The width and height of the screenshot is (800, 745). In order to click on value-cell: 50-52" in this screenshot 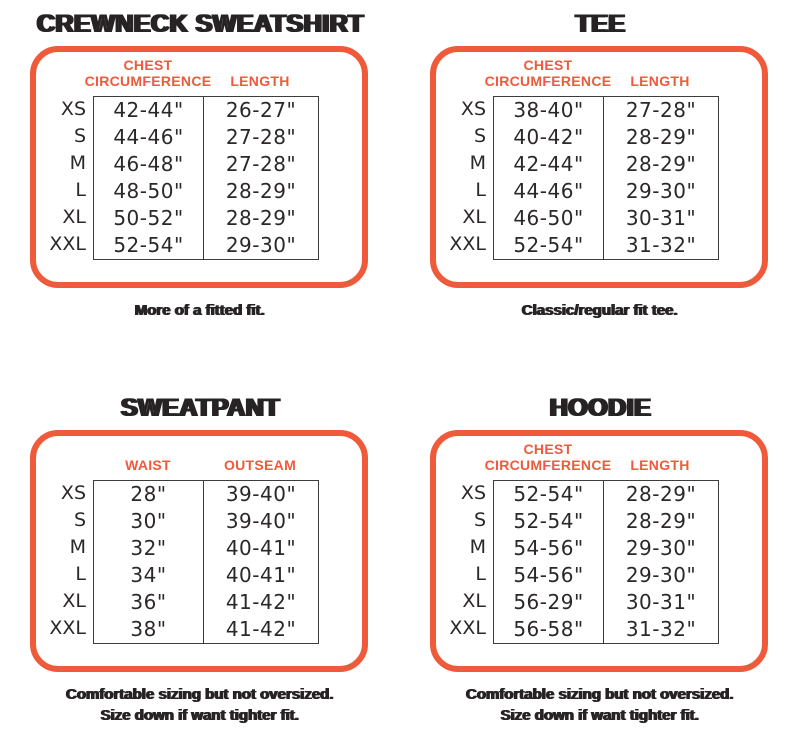, I will do `click(148, 218)`.